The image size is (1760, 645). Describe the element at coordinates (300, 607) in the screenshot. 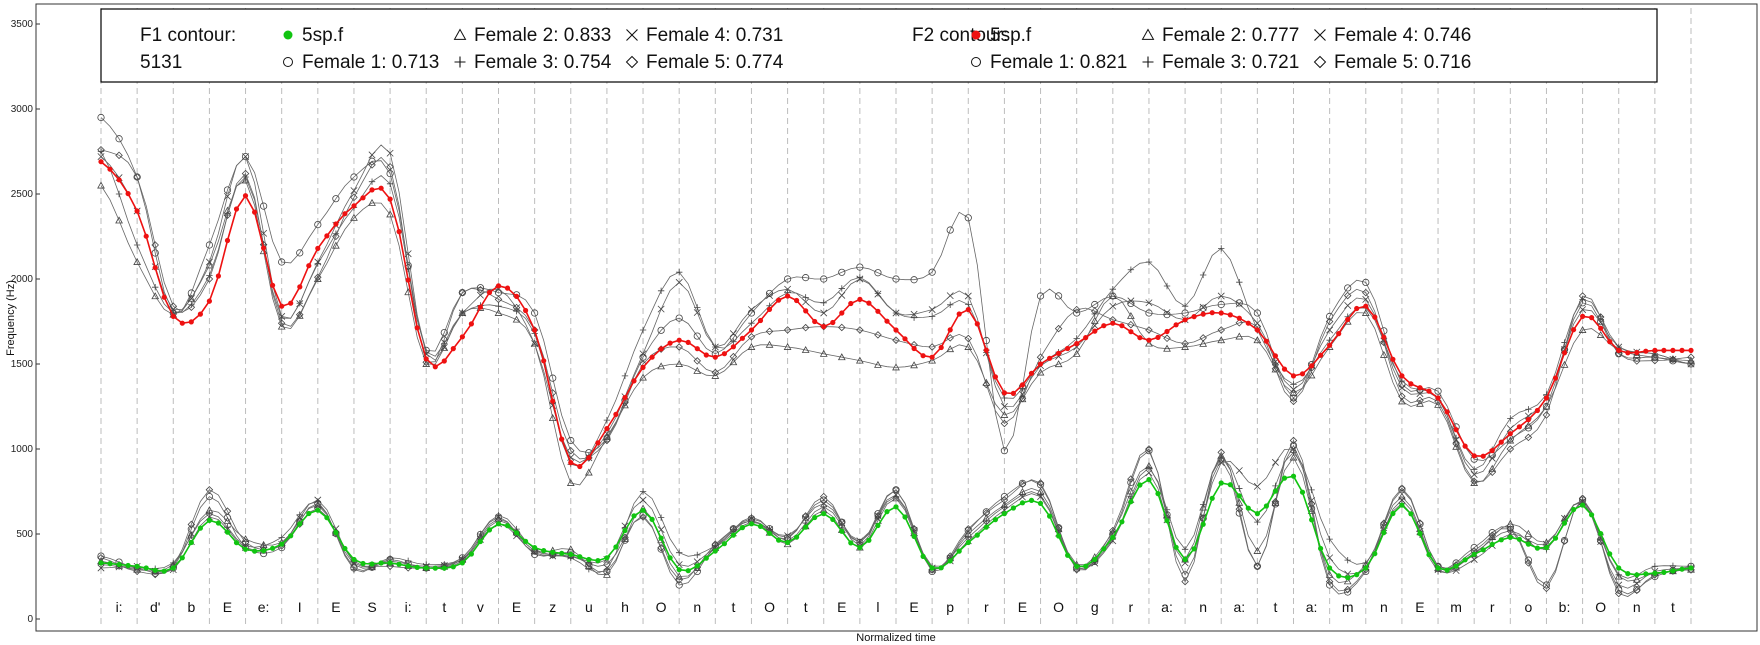

I see `phoneme-label: I` at that location.